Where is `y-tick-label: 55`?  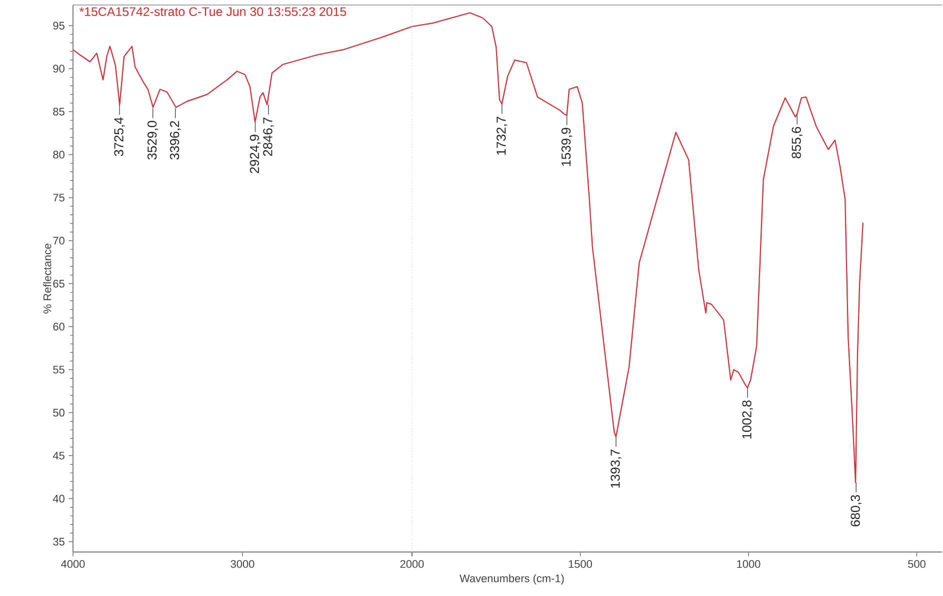
y-tick-label: 55 is located at coordinates (58, 370).